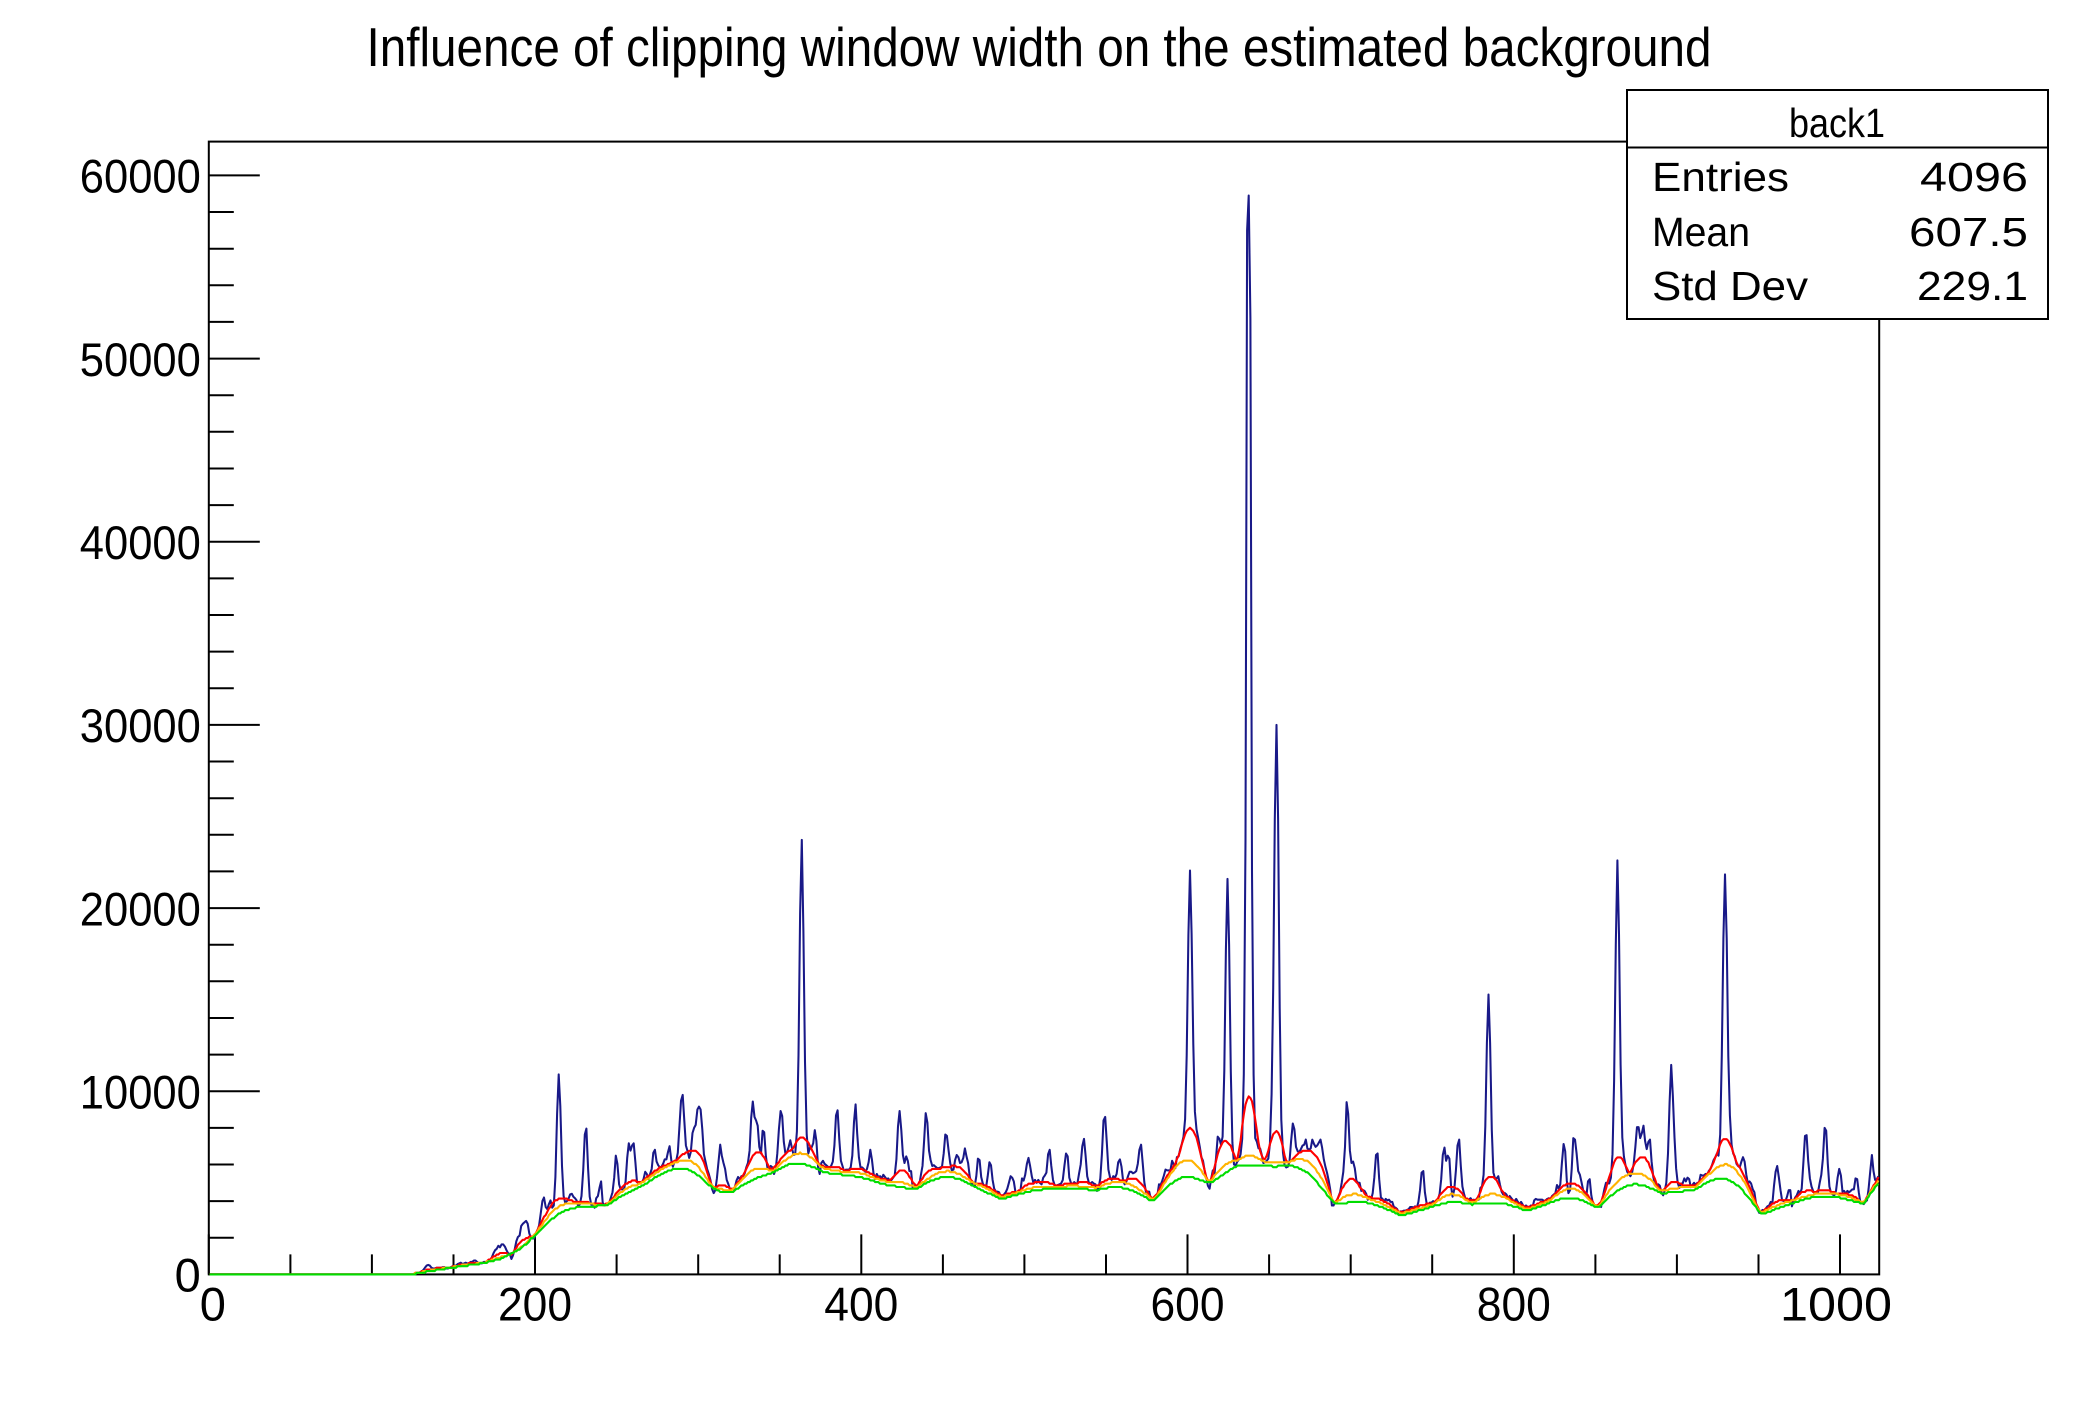 The height and width of the screenshot is (1416, 2088). Describe the element at coordinates (1972, 286) in the screenshot. I see `svg-text: 229.1` at that location.